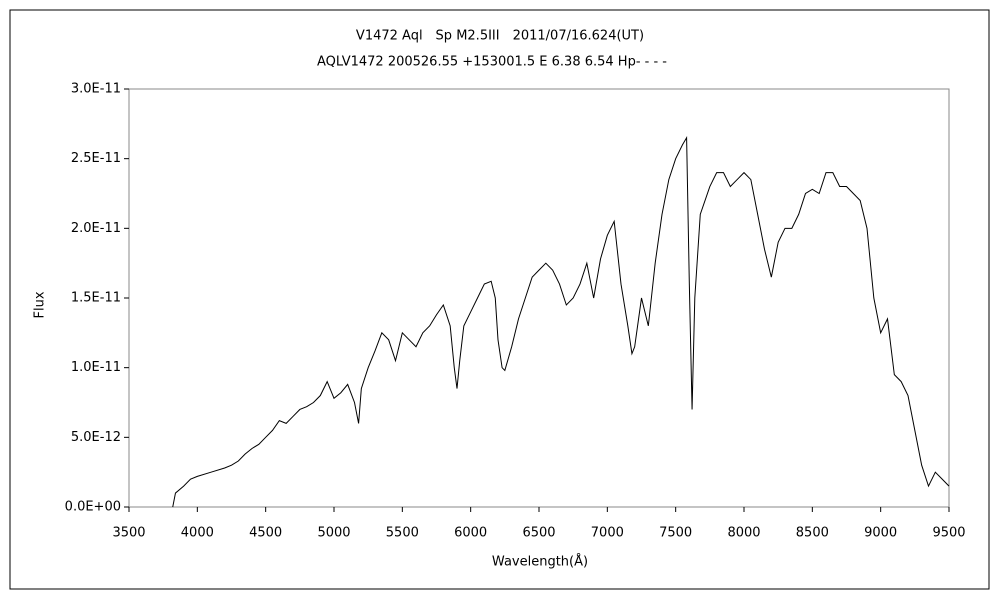  What do you see at coordinates (540, 562) in the screenshot?
I see `x-axis-label: Wavelength(Å)` at bounding box center [540, 562].